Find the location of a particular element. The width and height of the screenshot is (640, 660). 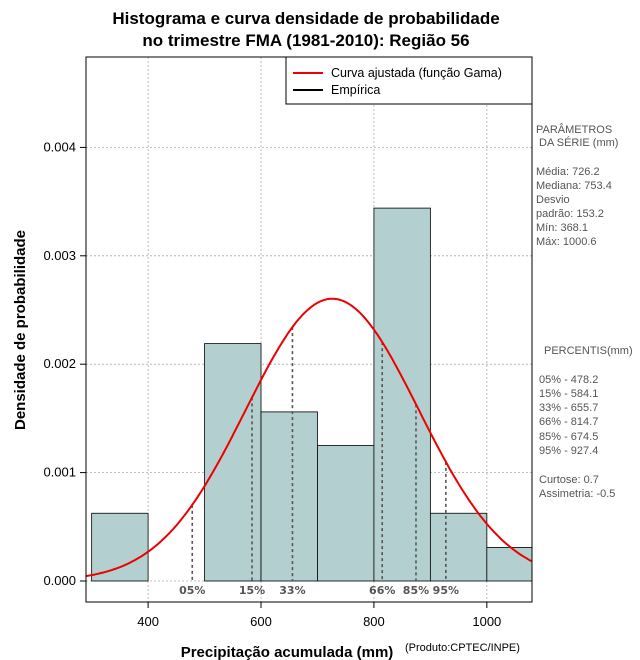

x-tick-label: 600 is located at coordinates (261, 621).